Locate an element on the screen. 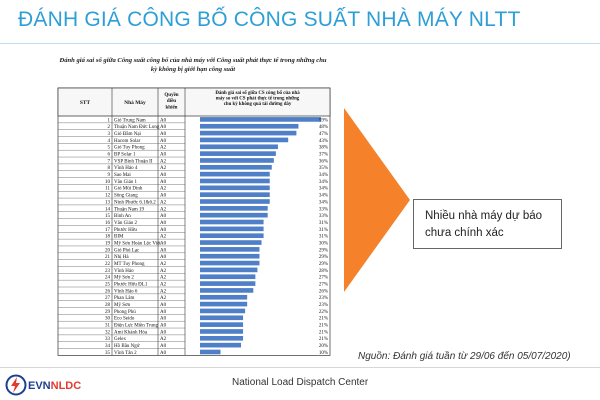 The width and height of the screenshot is (600, 400). cell-plant-name: BP Solar 1 is located at coordinates (125, 155).